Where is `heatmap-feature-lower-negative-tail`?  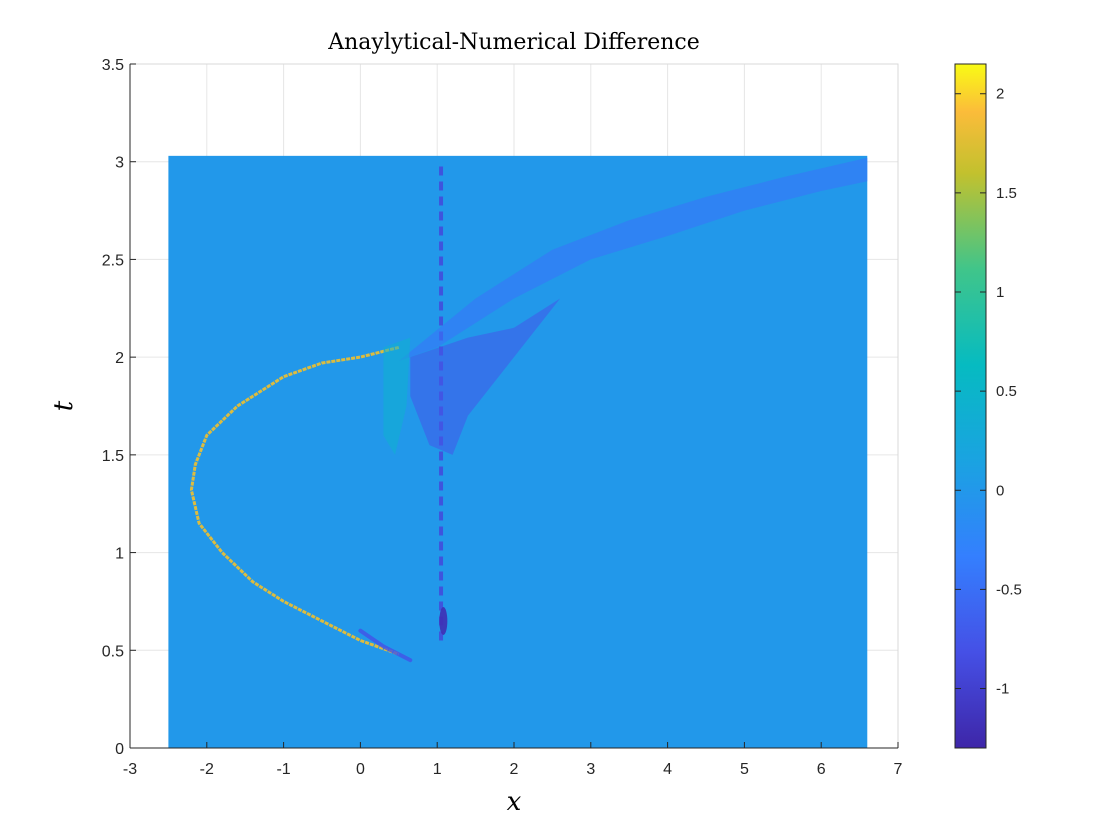 heatmap-feature-lower-negative-tail is located at coordinates (385, 645).